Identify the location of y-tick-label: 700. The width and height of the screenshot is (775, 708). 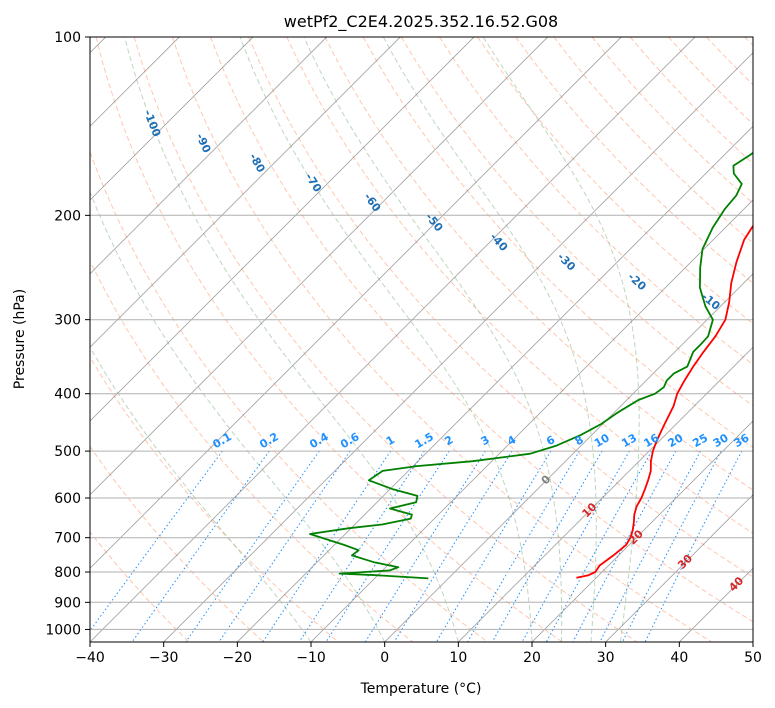
(67, 539).